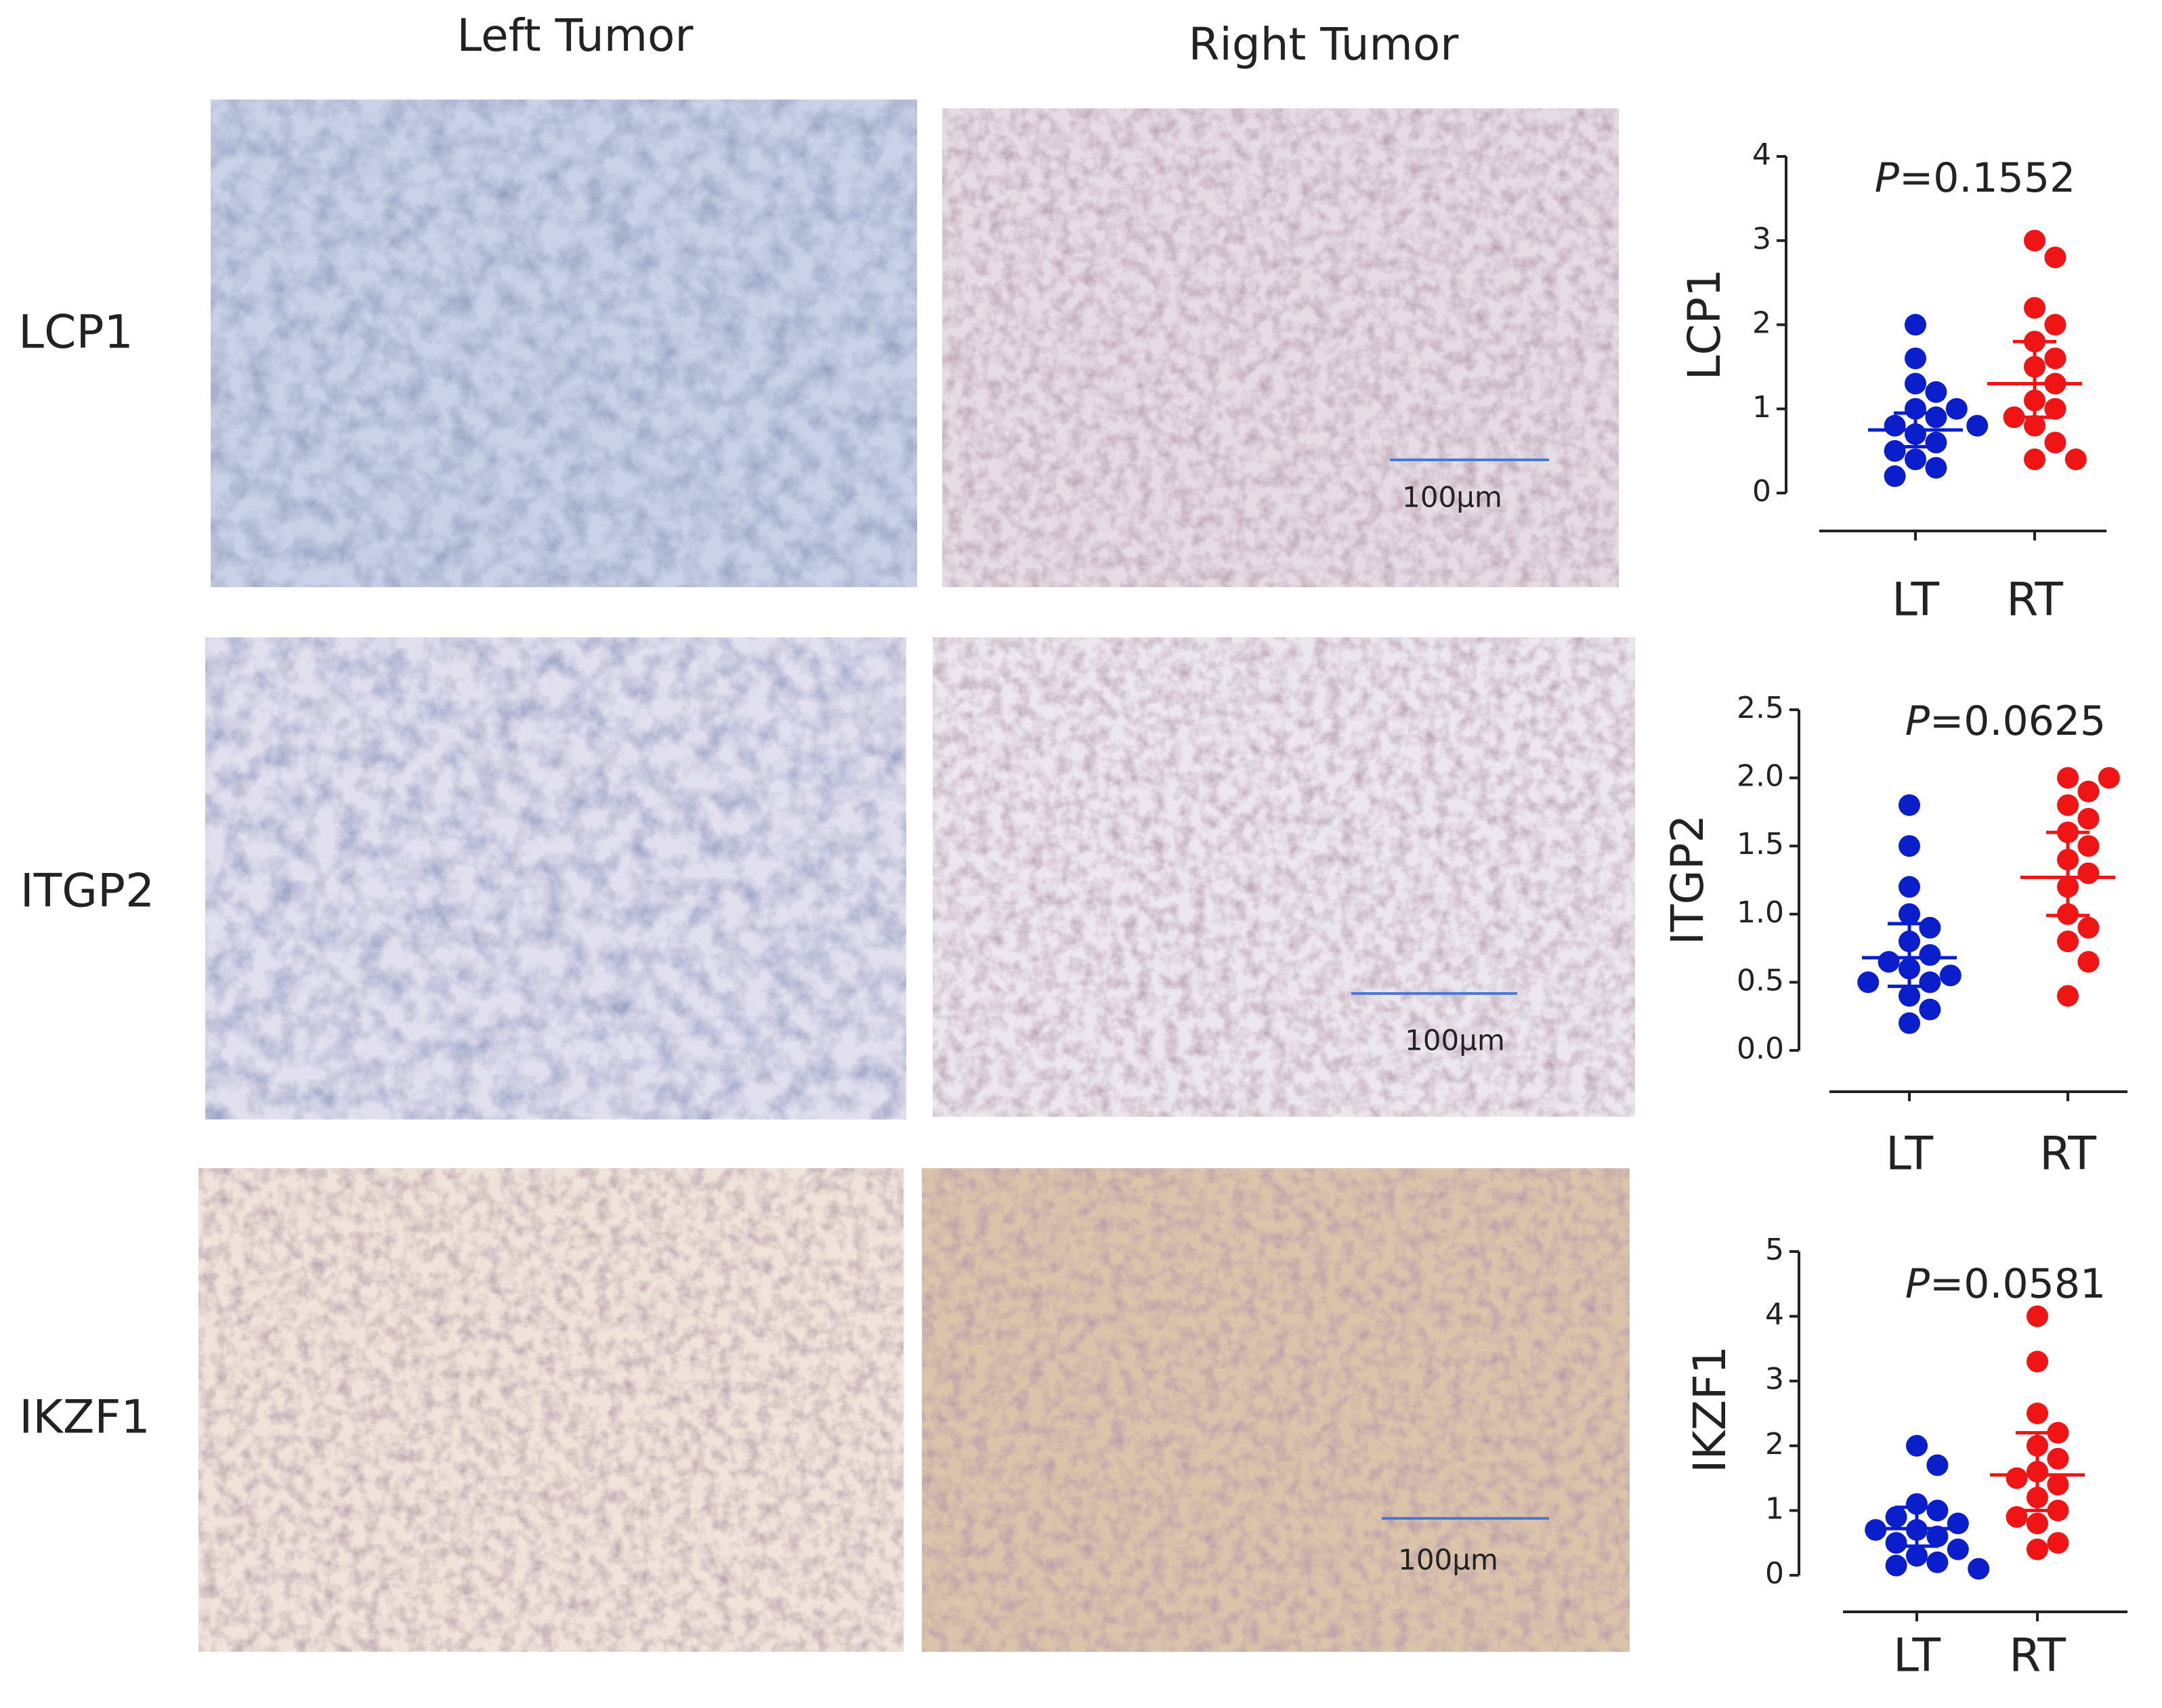 This screenshot has width=2162, height=1708. I want to click on row-label: LCP1, so click(75, 333).